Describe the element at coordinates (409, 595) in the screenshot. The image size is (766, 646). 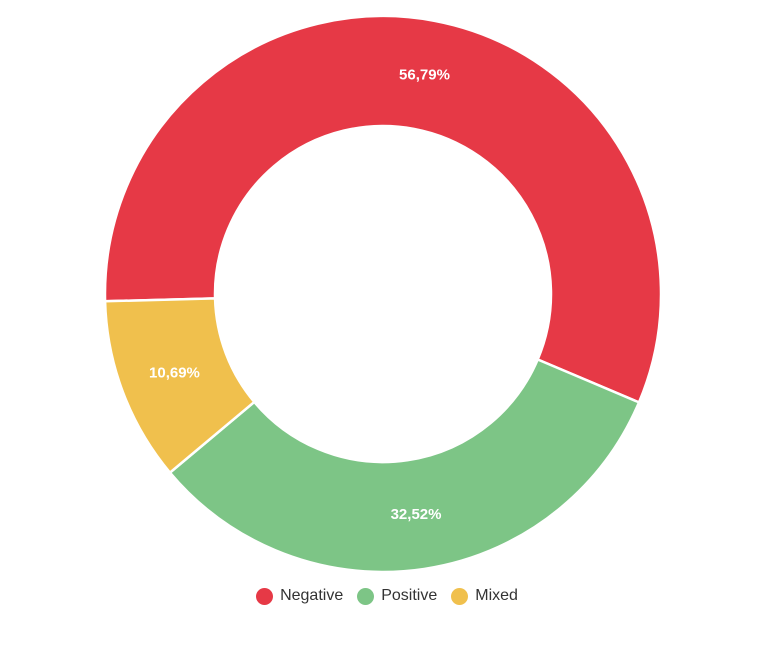
I see `legend-label-positive: Positive` at that location.